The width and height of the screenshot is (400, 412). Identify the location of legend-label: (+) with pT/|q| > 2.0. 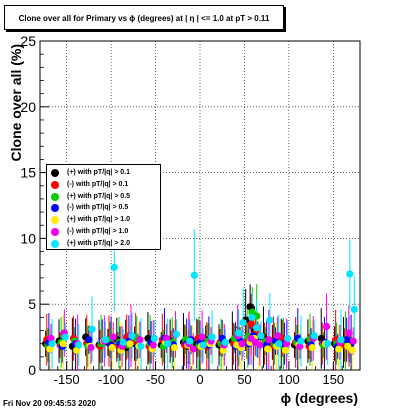
(99, 243).